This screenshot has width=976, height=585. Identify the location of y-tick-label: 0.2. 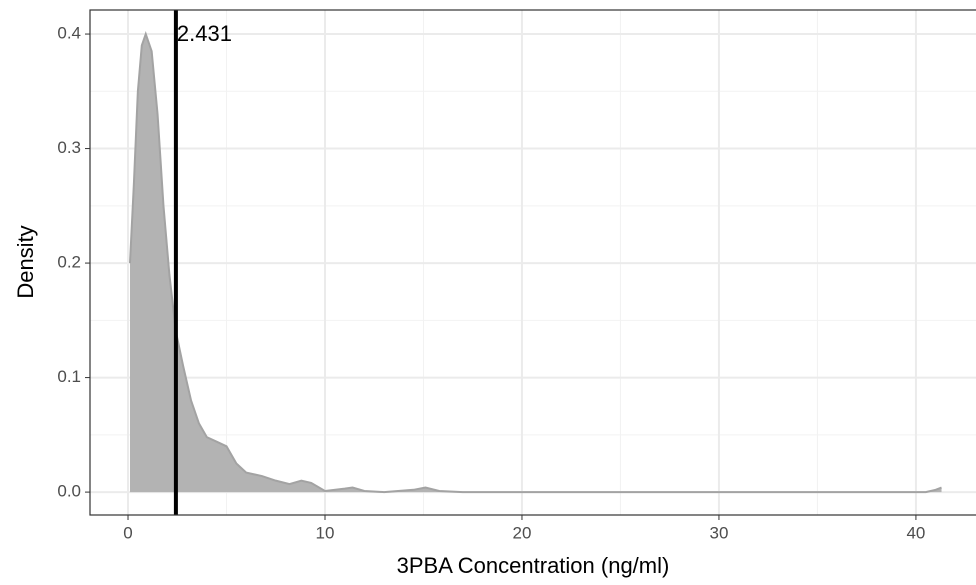
(69, 262).